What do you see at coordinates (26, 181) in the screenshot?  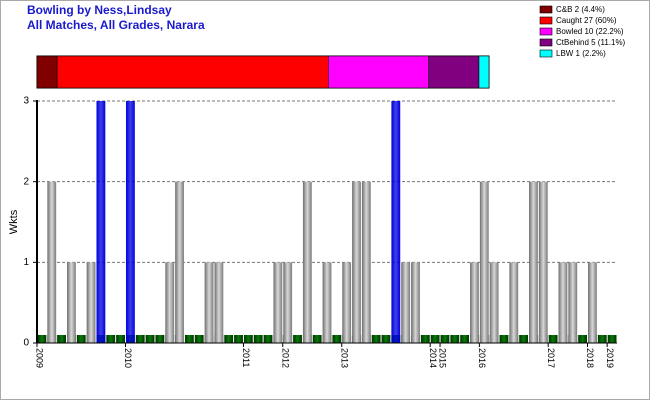 I see `y-tick-label: 2` at bounding box center [26, 181].